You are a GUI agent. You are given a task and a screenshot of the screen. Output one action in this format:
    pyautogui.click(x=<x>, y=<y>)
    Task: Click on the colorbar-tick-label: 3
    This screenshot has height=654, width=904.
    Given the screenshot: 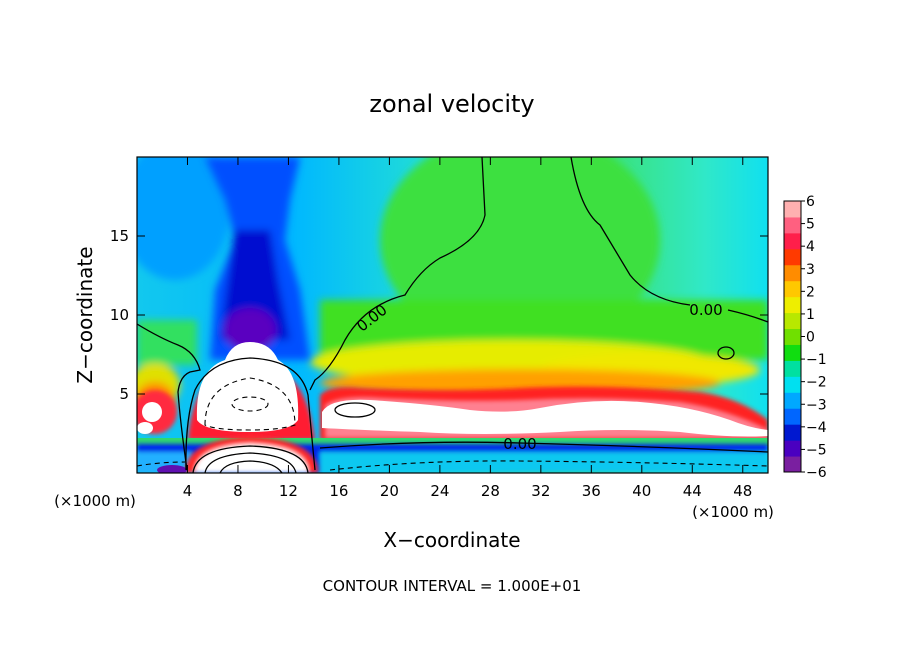 What is the action you would take?
    pyautogui.click(x=810, y=270)
    